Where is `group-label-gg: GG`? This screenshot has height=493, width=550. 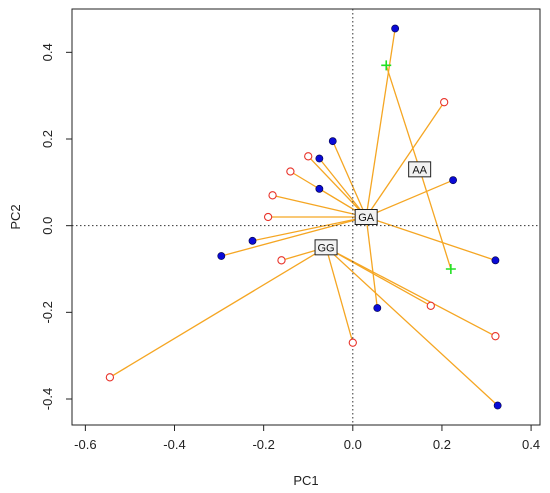
group-label-gg: GG is located at coordinates (326, 247).